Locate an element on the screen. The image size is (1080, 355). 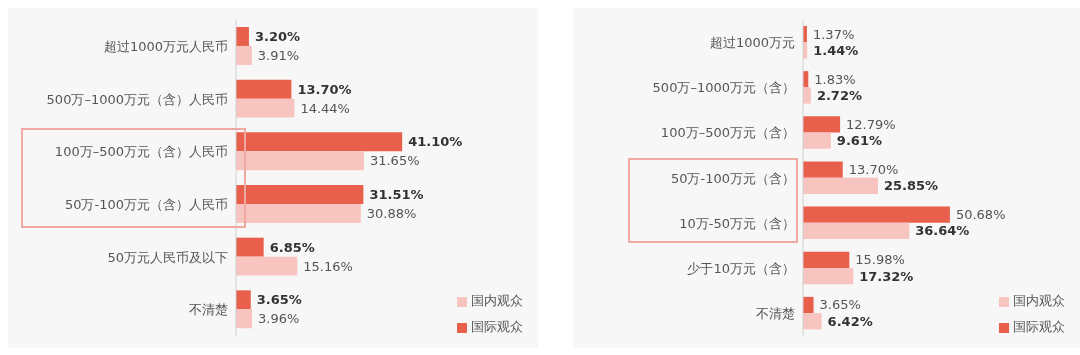
data-label: 14.44% is located at coordinates (325, 108).